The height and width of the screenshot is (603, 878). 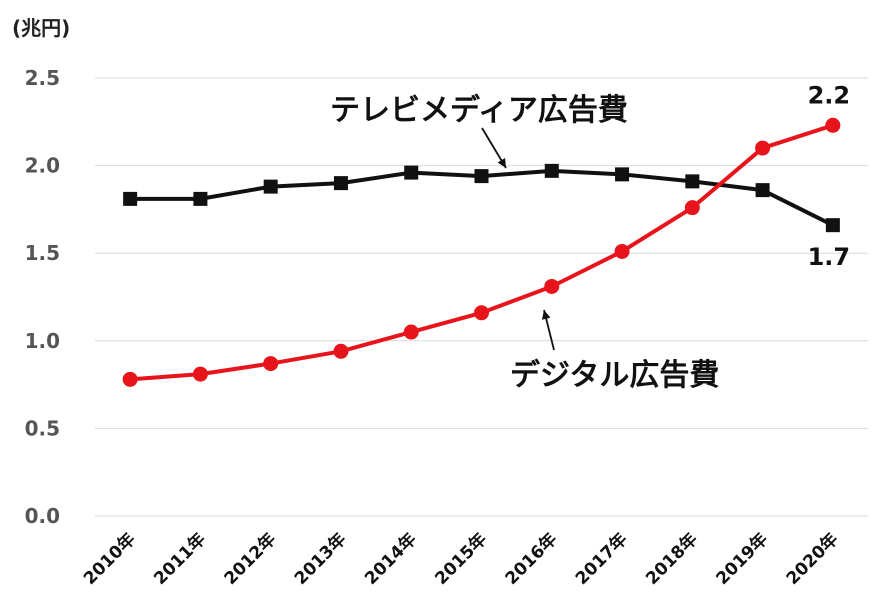 I want to click on x-tick-label: 2015年, so click(x=461, y=559).